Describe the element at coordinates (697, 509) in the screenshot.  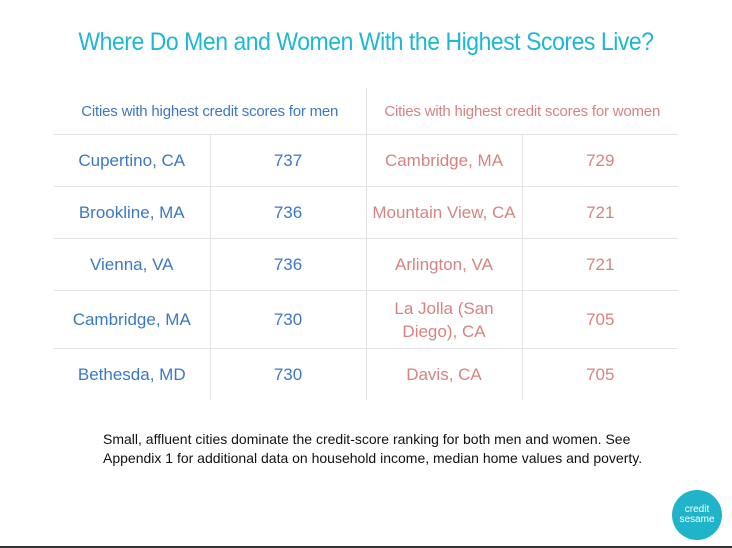
I see `logo-text-credit: credit` at that location.